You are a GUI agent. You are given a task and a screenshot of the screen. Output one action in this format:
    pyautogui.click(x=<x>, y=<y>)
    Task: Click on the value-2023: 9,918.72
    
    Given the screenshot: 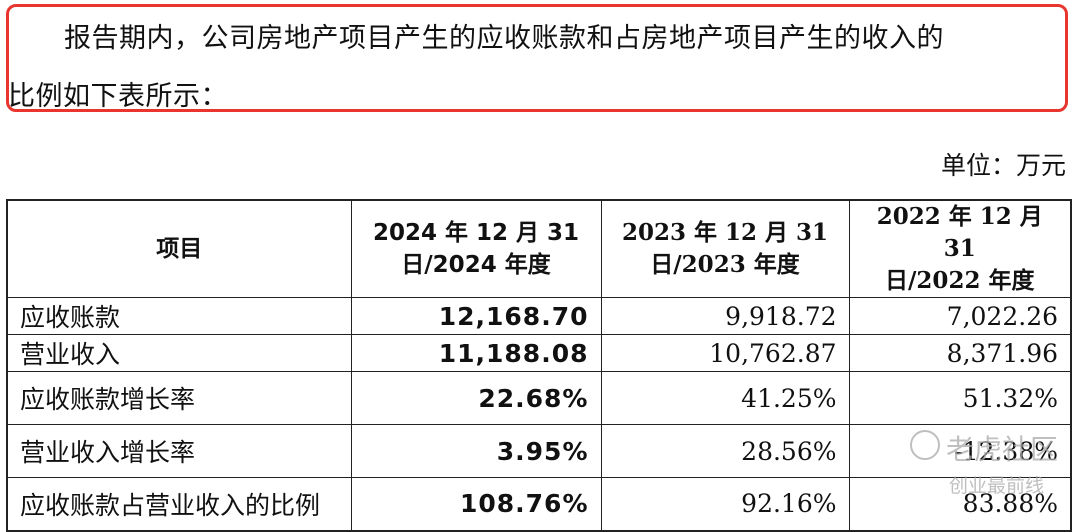 What is the action you would take?
    pyautogui.click(x=725, y=316)
    